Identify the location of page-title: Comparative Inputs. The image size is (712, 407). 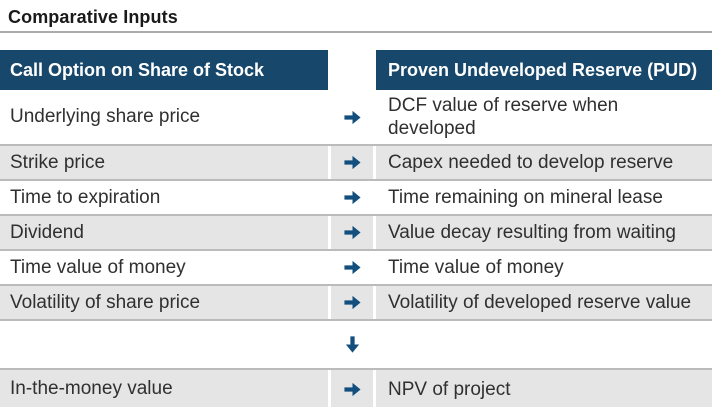
(93, 17).